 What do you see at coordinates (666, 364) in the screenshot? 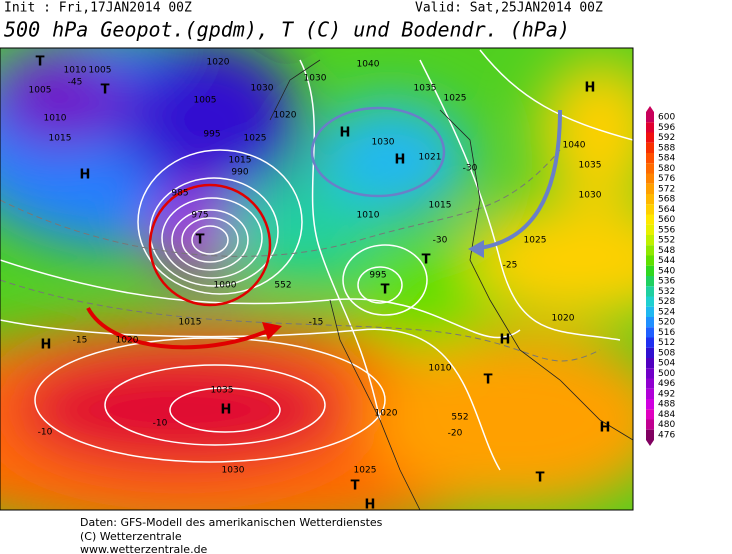
I see `colorbar-label: 504` at bounding box center [666, 364].